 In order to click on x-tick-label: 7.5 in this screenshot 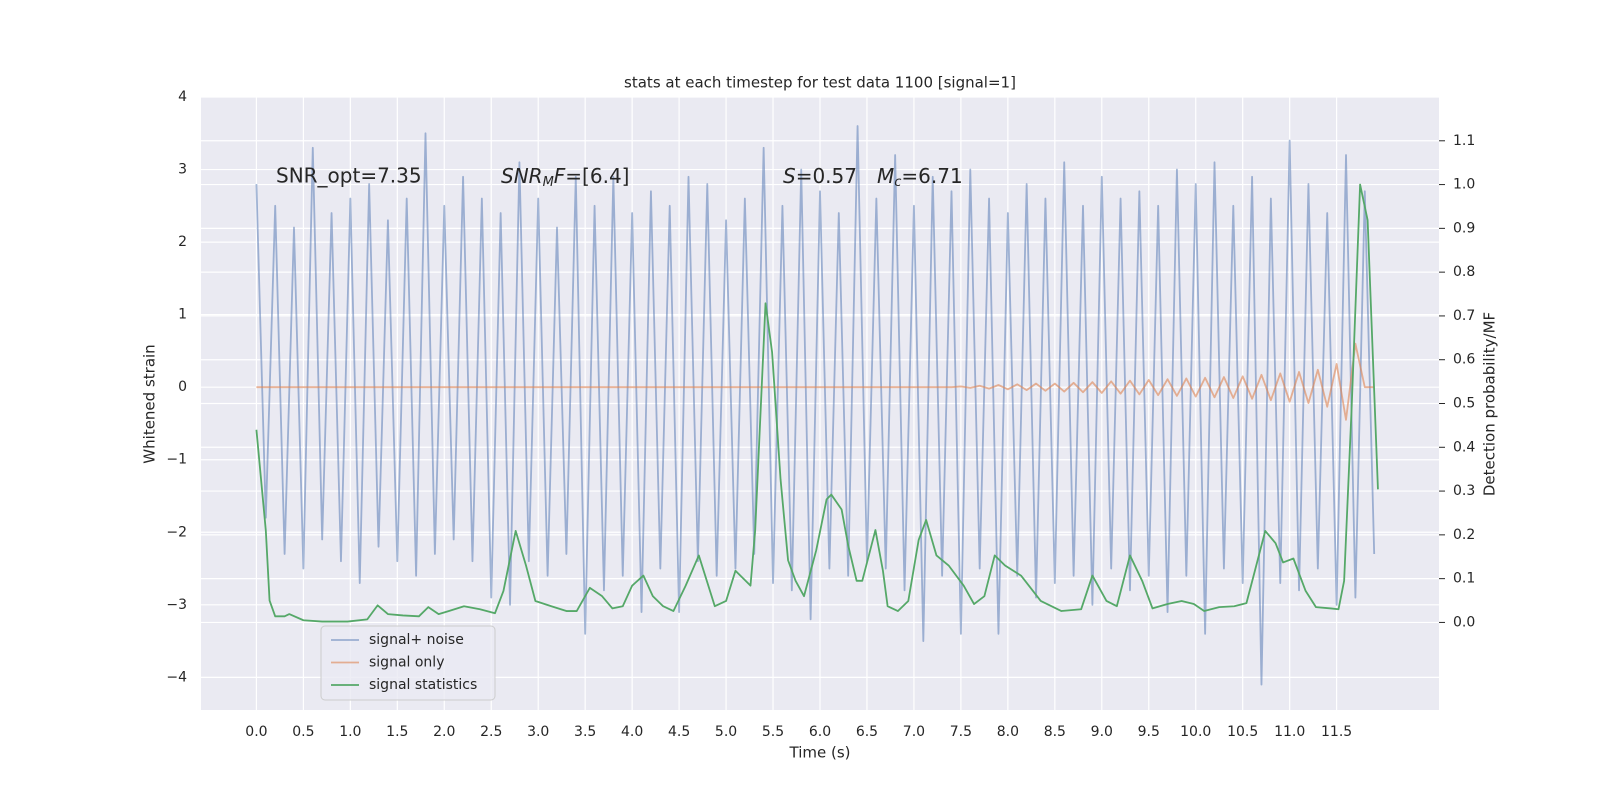, I will do `click(961, 732)`.